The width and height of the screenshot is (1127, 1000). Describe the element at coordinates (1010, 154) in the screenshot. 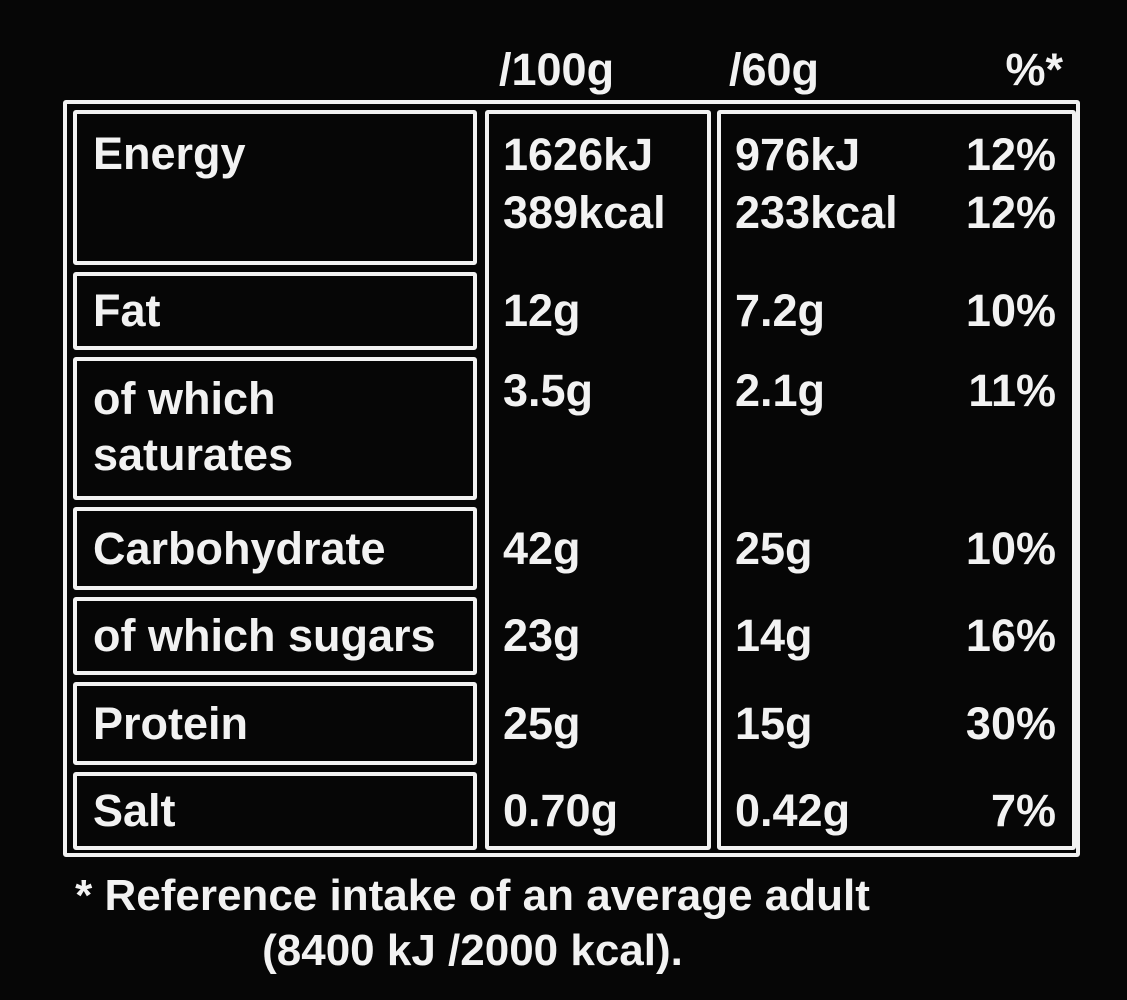

I see `percent-value: 12%` at that location.